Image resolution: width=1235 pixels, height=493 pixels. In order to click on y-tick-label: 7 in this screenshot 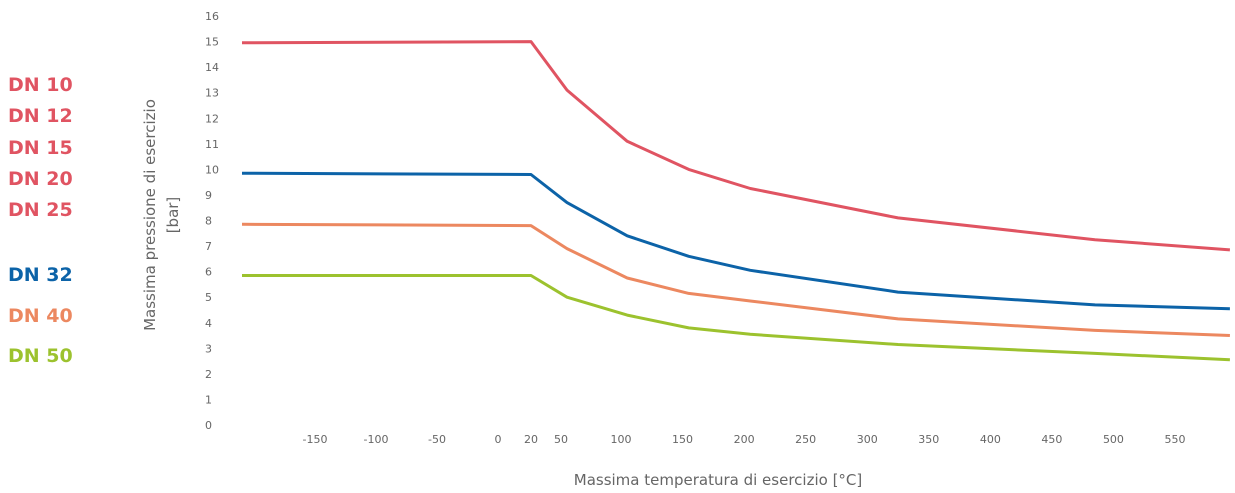, I will do `click(208, 246)`.